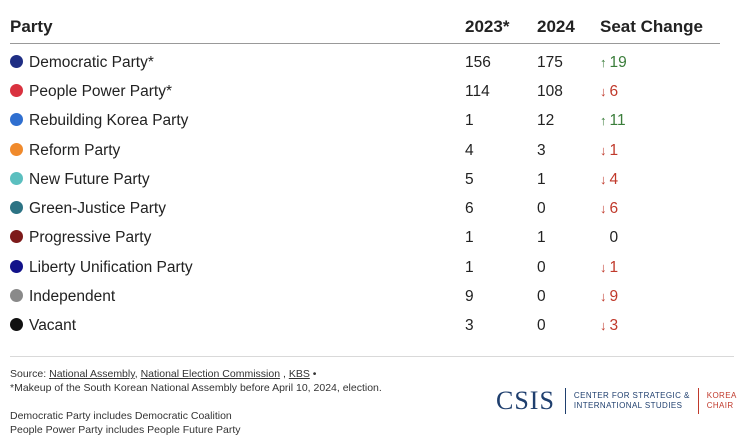 The width and height of the screenshot is (744, 444). What do you see at coordinates (469, 179) in the screenshot?
I see `seats-2023: 5` at bounding box center [469, 179].